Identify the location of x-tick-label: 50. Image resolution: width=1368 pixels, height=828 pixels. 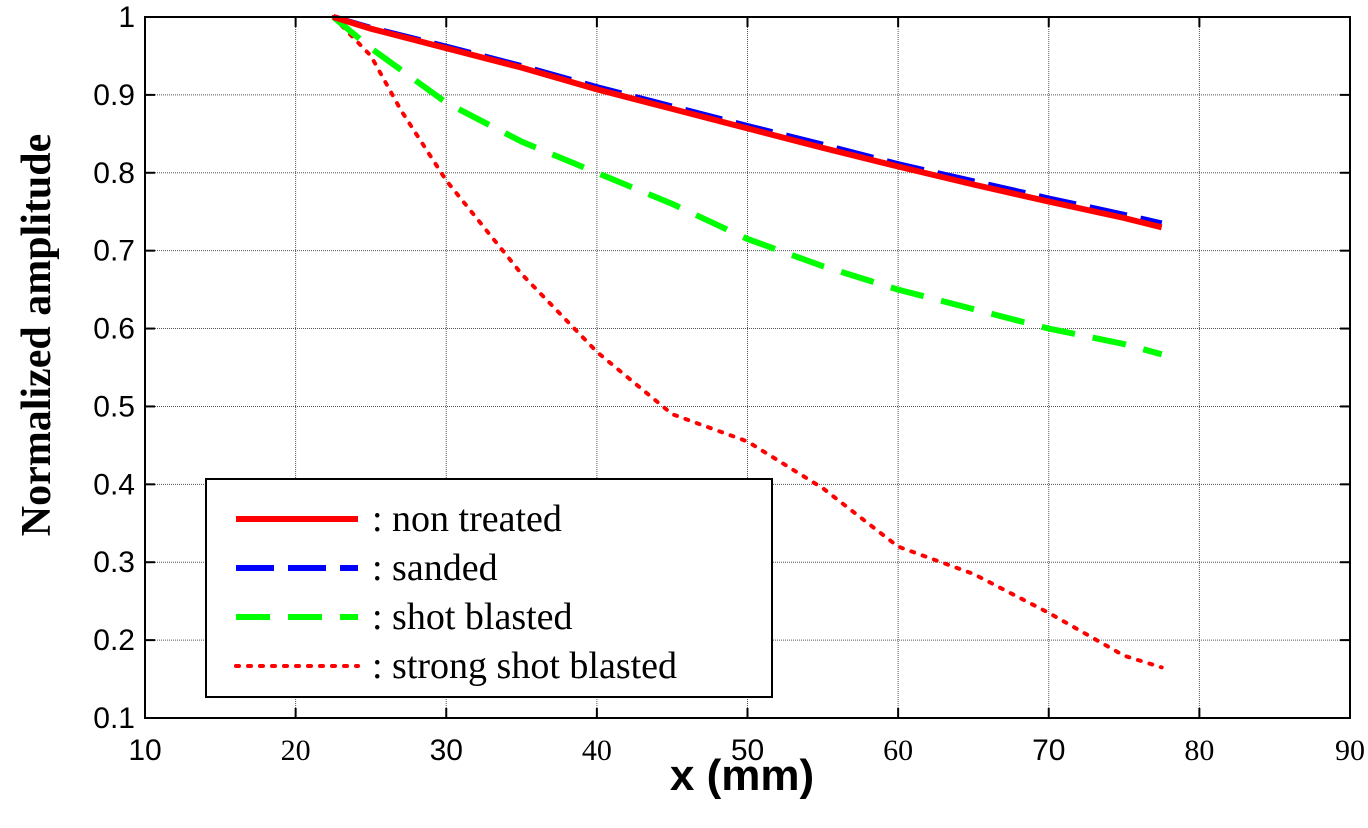
(747, 750).